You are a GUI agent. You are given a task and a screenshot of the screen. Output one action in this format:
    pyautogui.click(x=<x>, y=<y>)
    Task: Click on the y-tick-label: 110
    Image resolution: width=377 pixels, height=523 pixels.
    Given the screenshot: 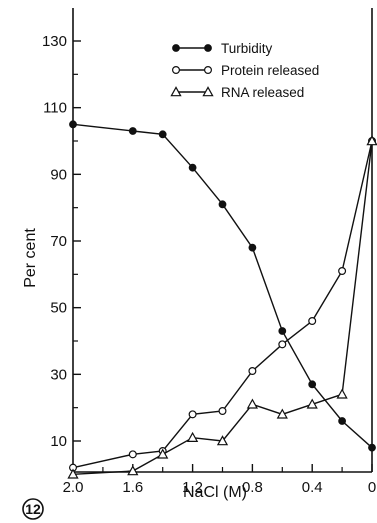 What is the action you would take?
    pyautogui.click(x=55, y=108)
    